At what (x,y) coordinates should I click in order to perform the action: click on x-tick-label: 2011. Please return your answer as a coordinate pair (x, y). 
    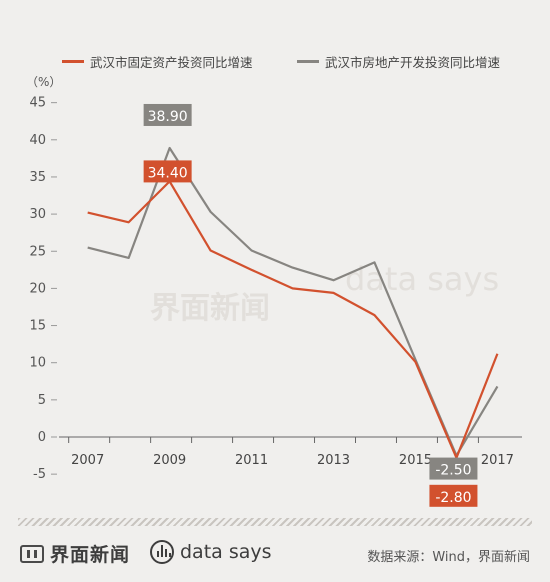
    Looking at the image, I should click on (251, 460).